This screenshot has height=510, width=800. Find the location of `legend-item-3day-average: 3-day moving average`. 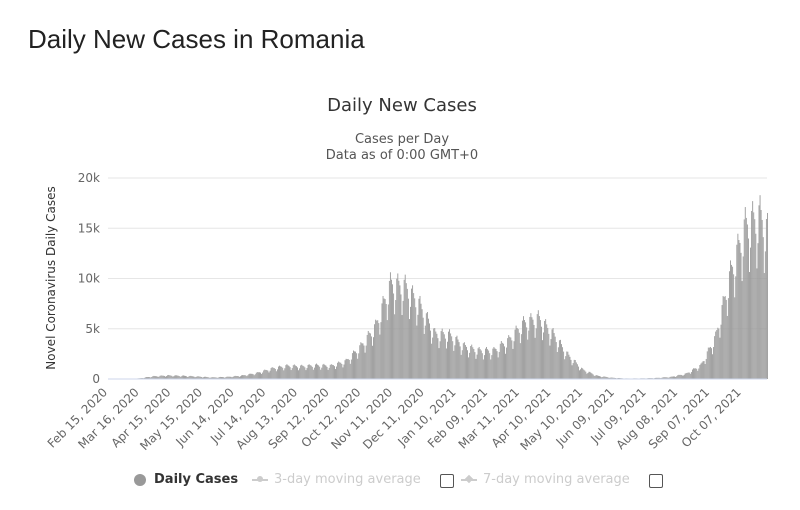

legend-item-3day-average: 3-day moving average is located at coordinates (336, 479).